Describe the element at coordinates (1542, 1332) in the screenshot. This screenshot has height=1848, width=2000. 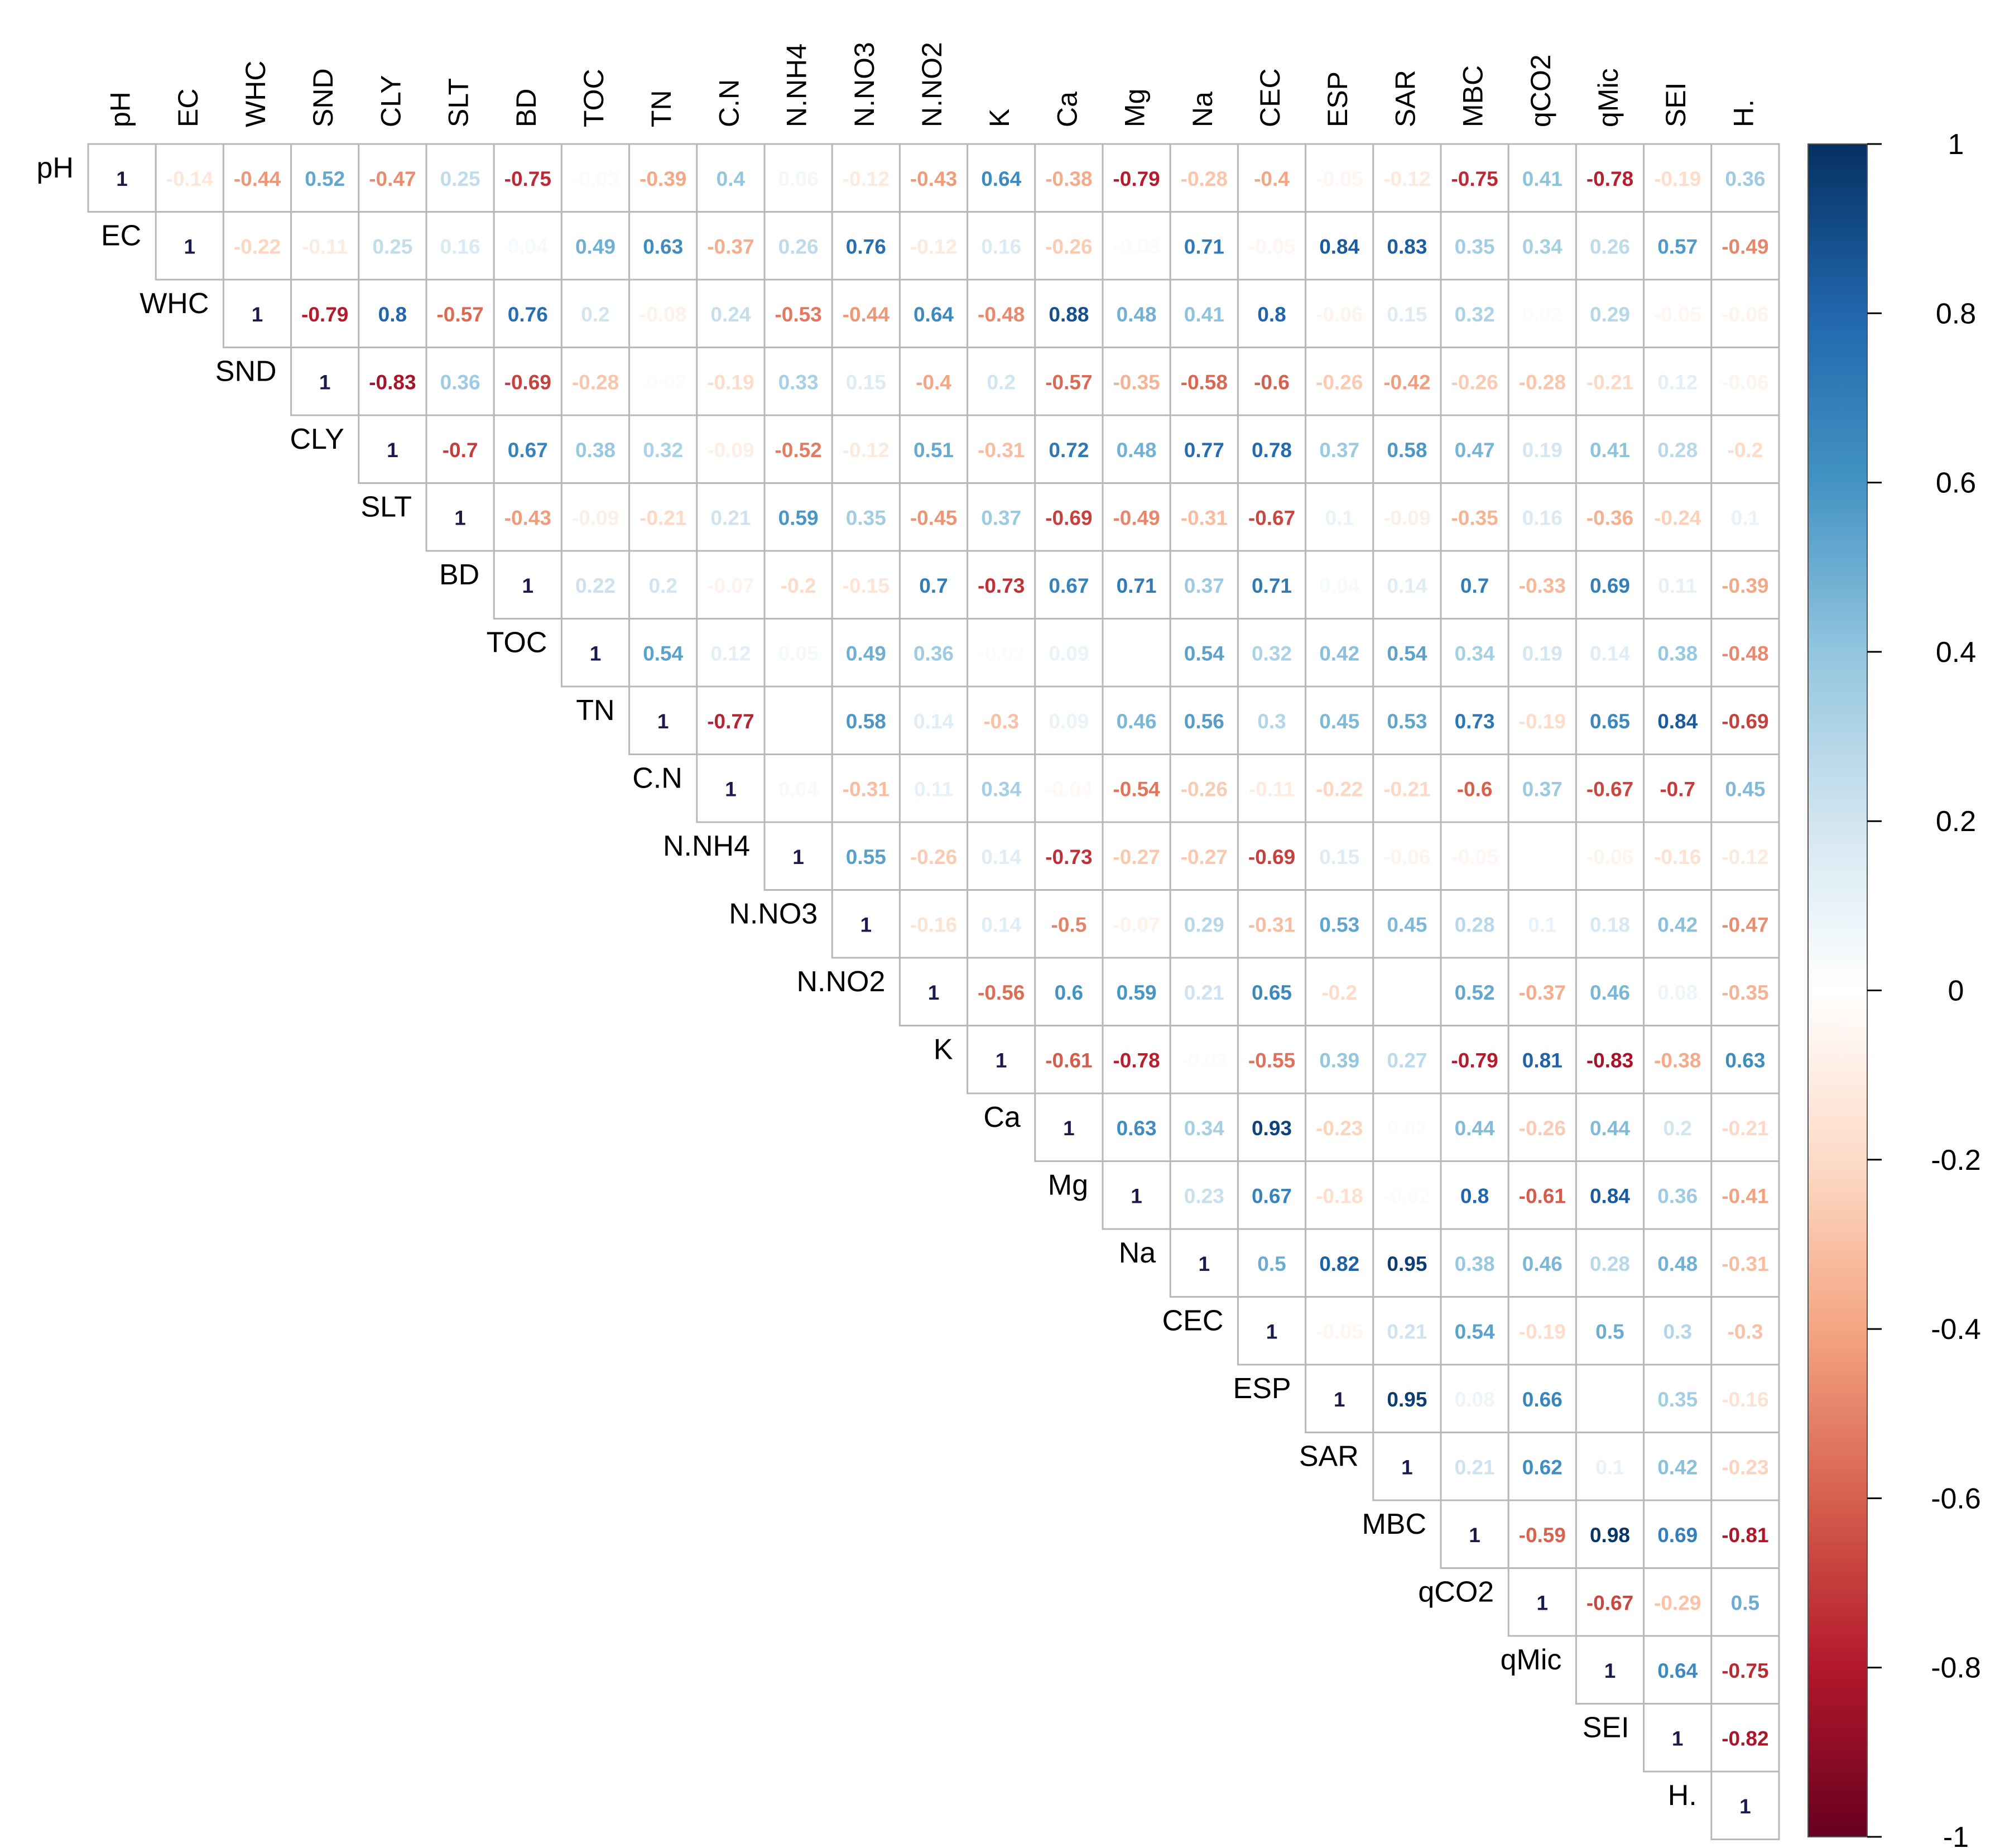
I see `cell-value: -0.19` at that location.